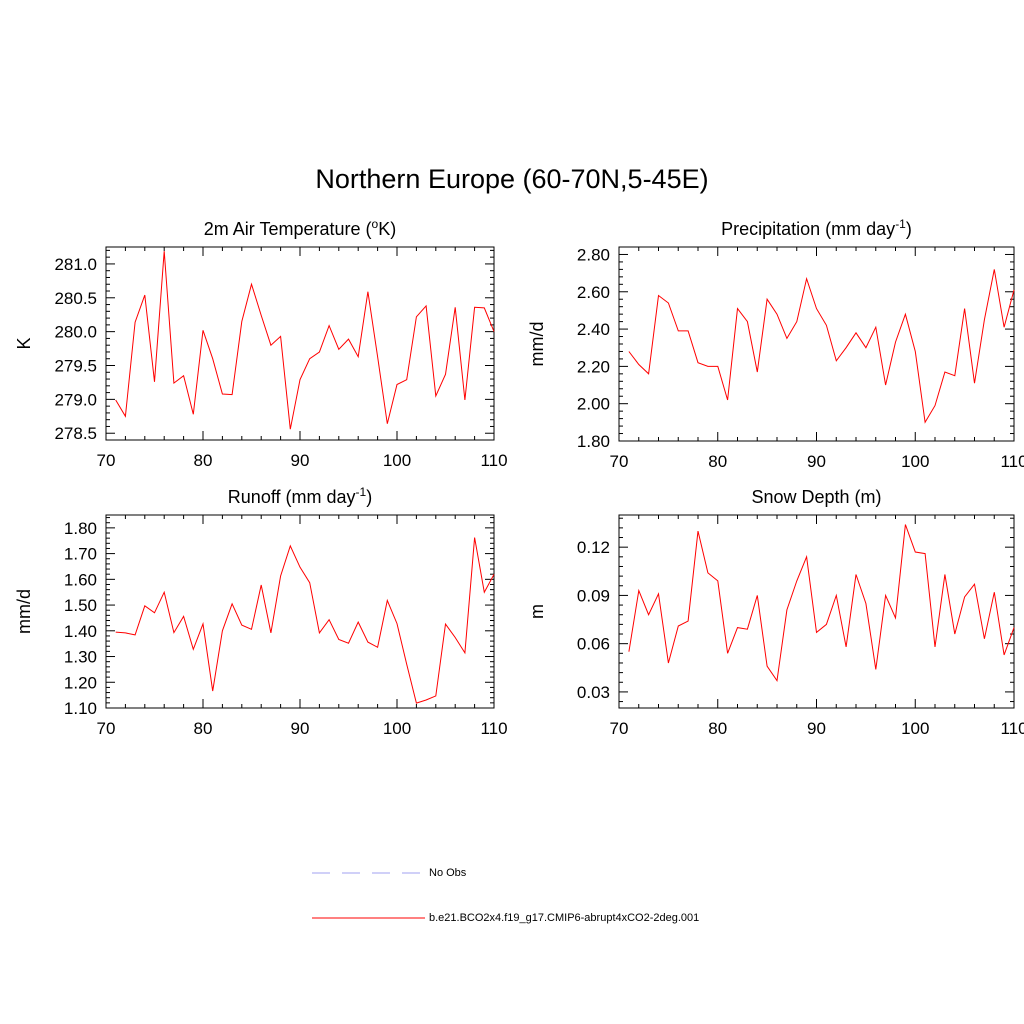 This screenshot has width=1024, height=1024. What do you see at coordinates (24, 343) in the screenshot?
I see `y-axis-label: K` at bounding box center [24, 343].